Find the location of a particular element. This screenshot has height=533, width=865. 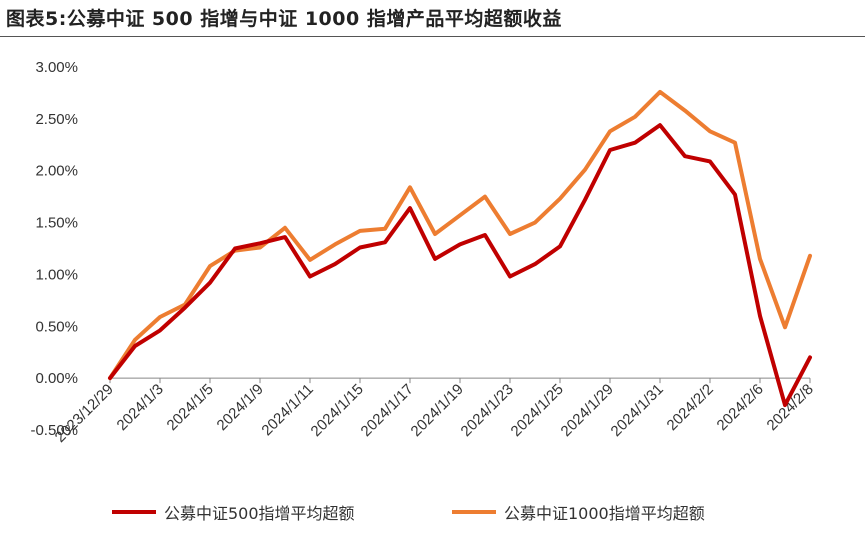

y-tick-label: -0.50% is located at coordinates (54, 430).